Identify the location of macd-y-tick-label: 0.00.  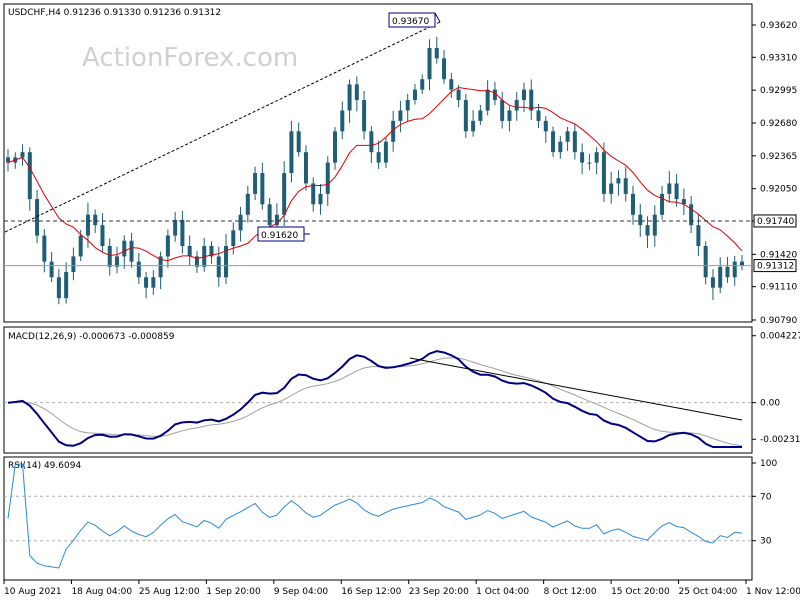
(770, 404).